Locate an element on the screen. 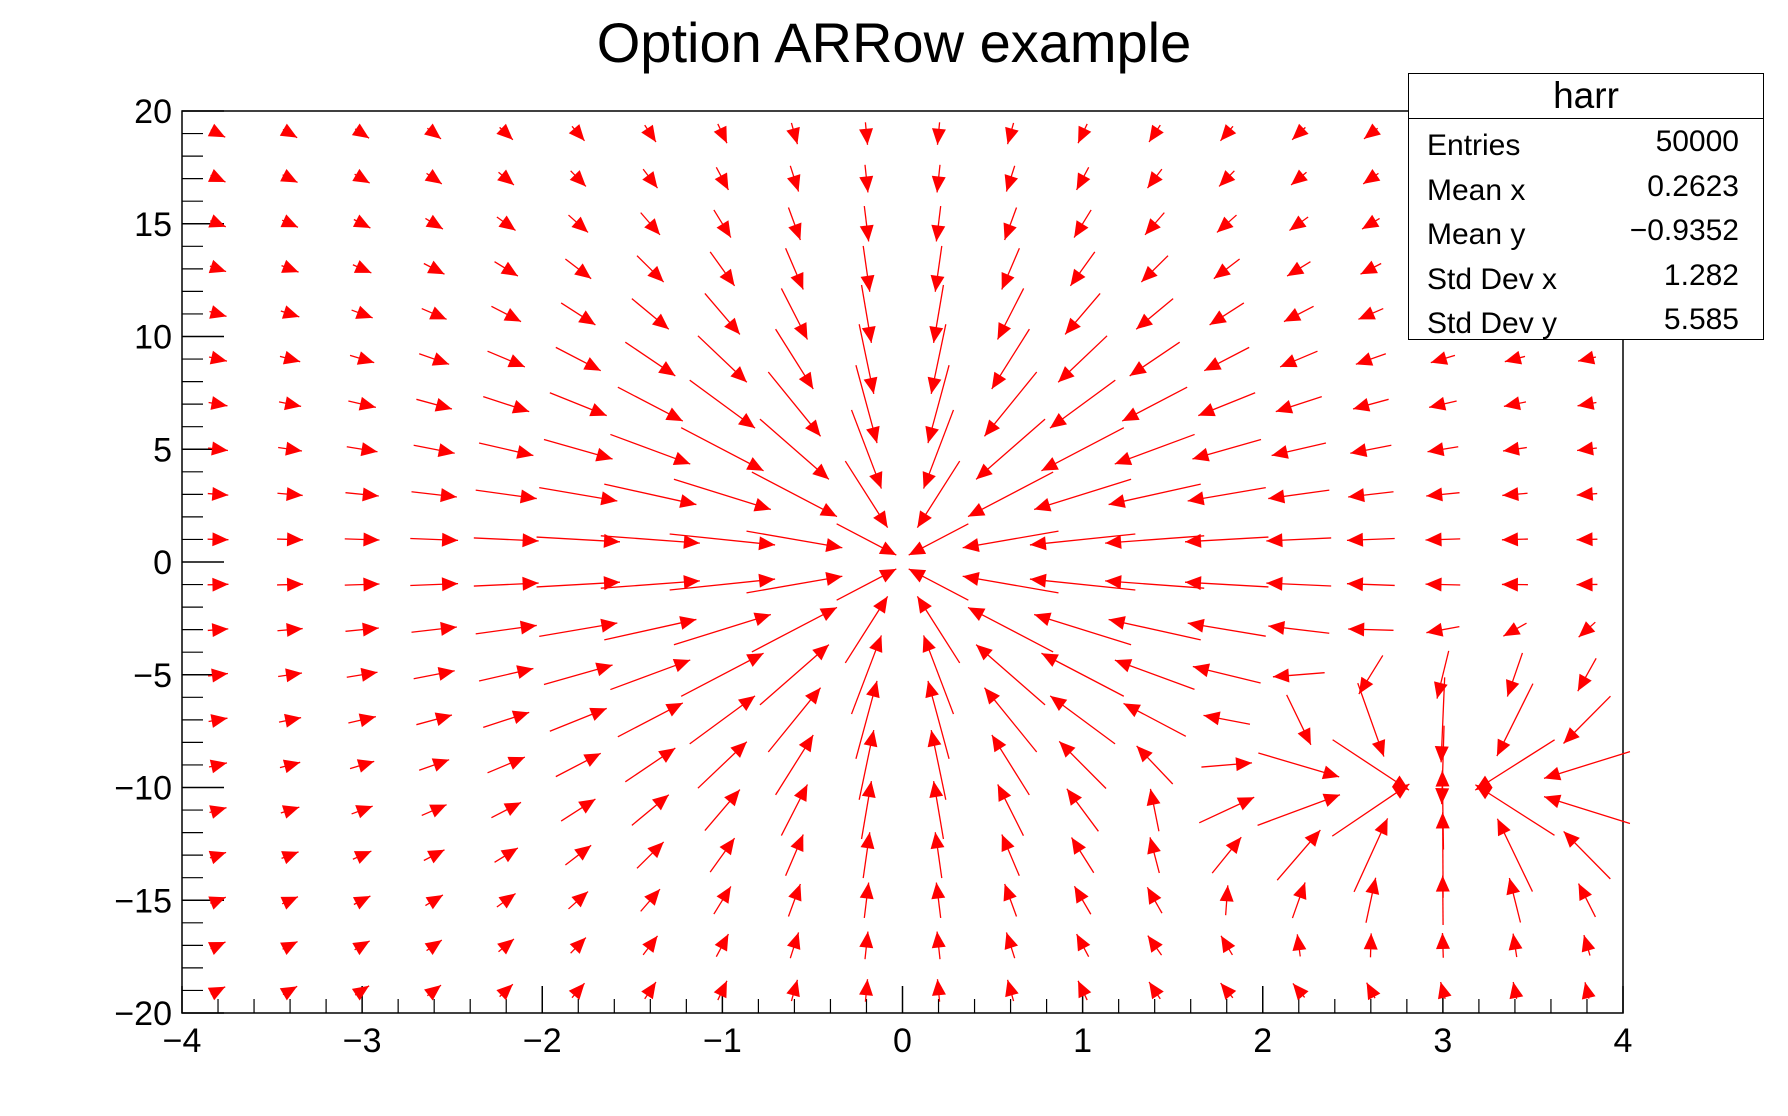 This screenshot has height=1116, width=1788. y-tick-label: 15 is located at coordinates (153, 225).